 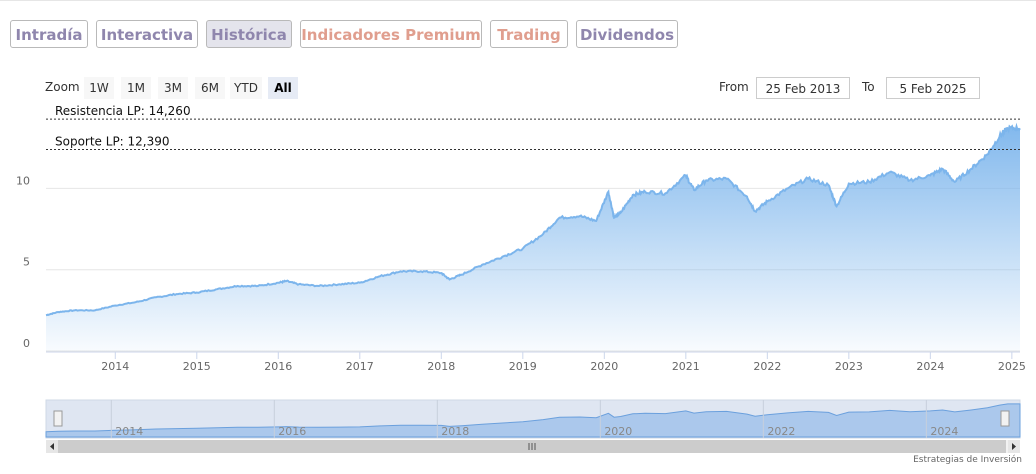 I want to click on zoom-1w-button: 1W, so click(x=99, y=88).